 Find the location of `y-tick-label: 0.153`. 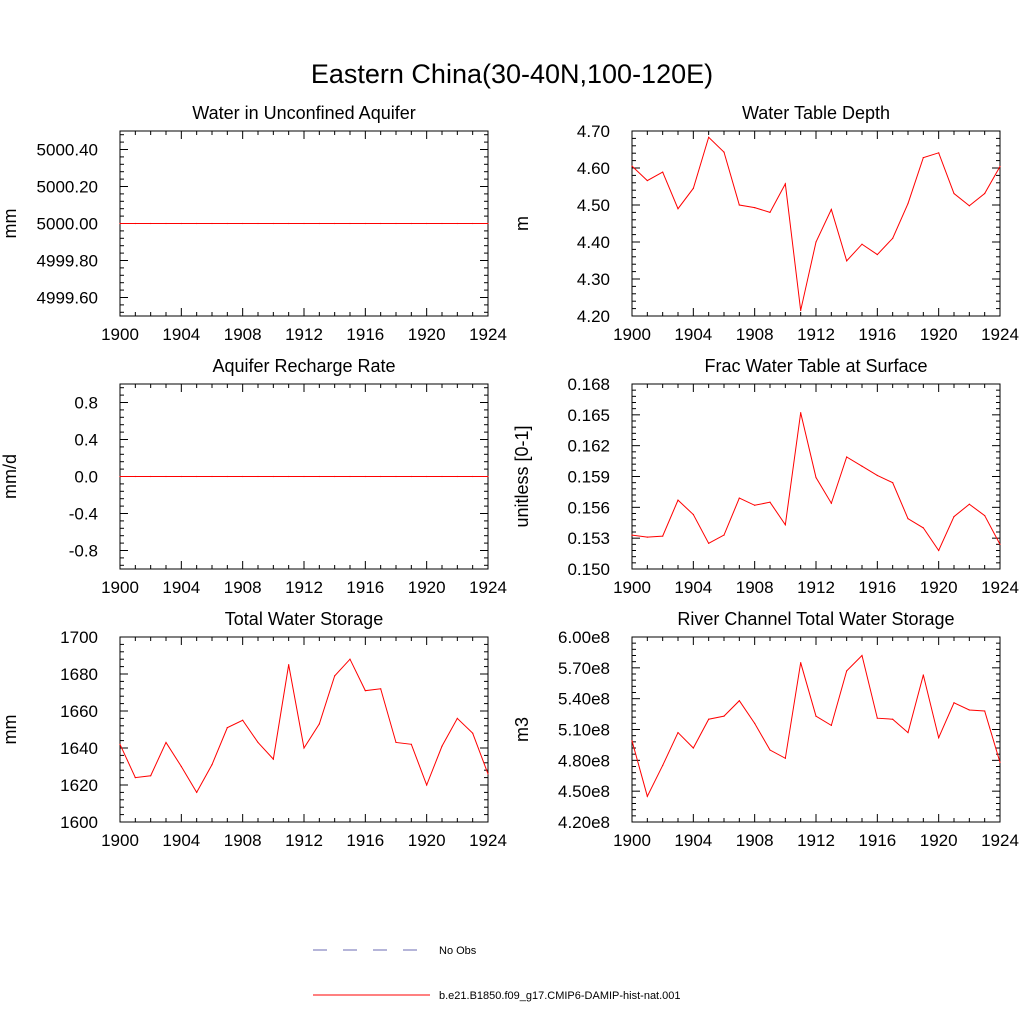

y-tick-label: 0.153 is located at coordinates (588, 538).